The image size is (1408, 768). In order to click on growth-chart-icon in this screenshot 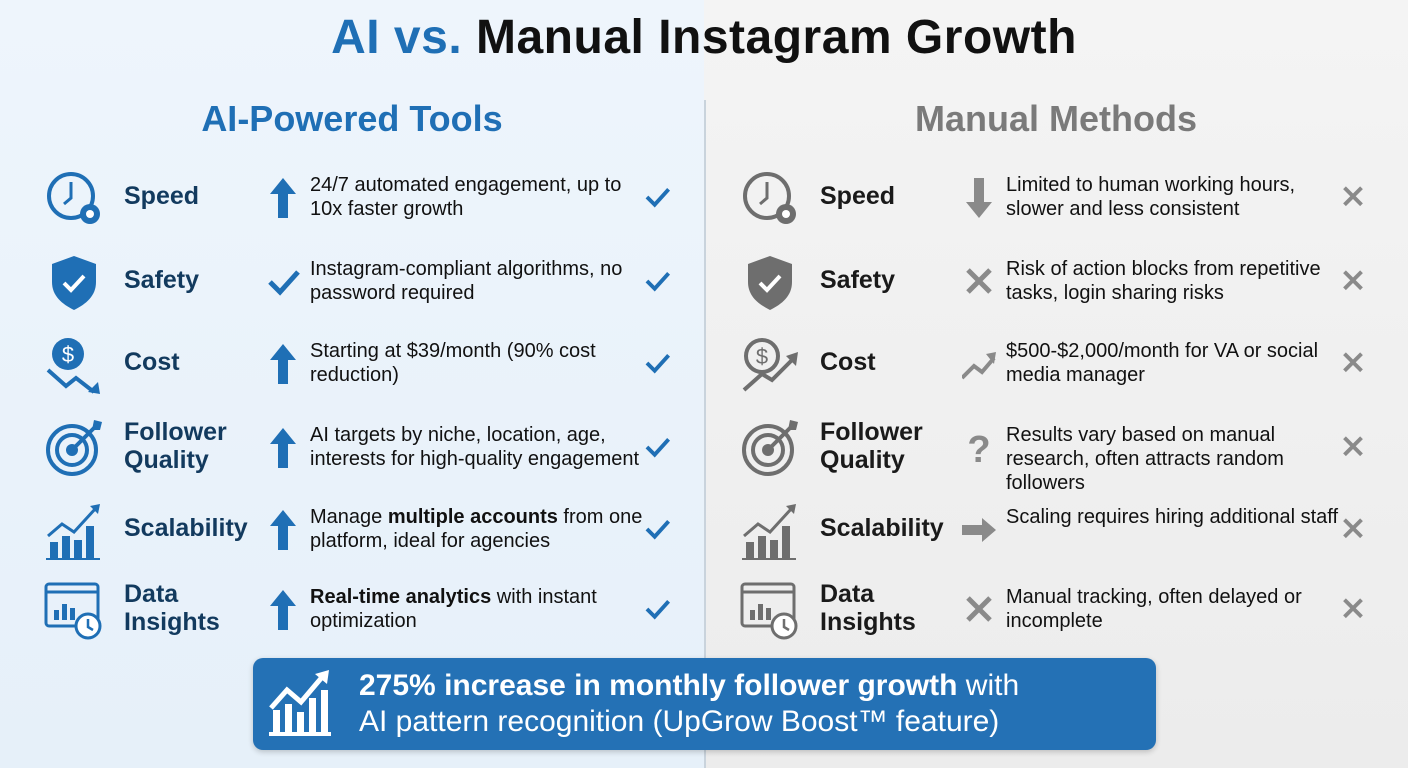, I will do `click(300, 703)`.